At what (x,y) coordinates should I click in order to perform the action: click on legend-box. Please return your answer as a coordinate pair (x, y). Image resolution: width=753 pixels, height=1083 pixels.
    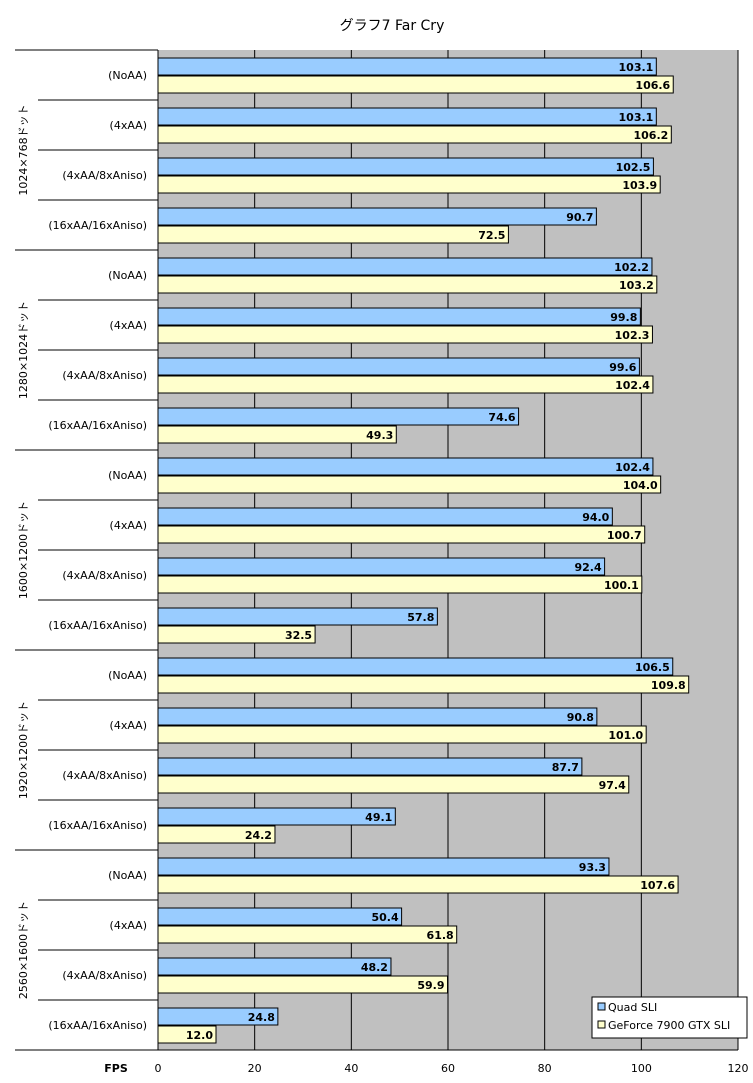
    Looking at the image, I should click on (669, 1017).